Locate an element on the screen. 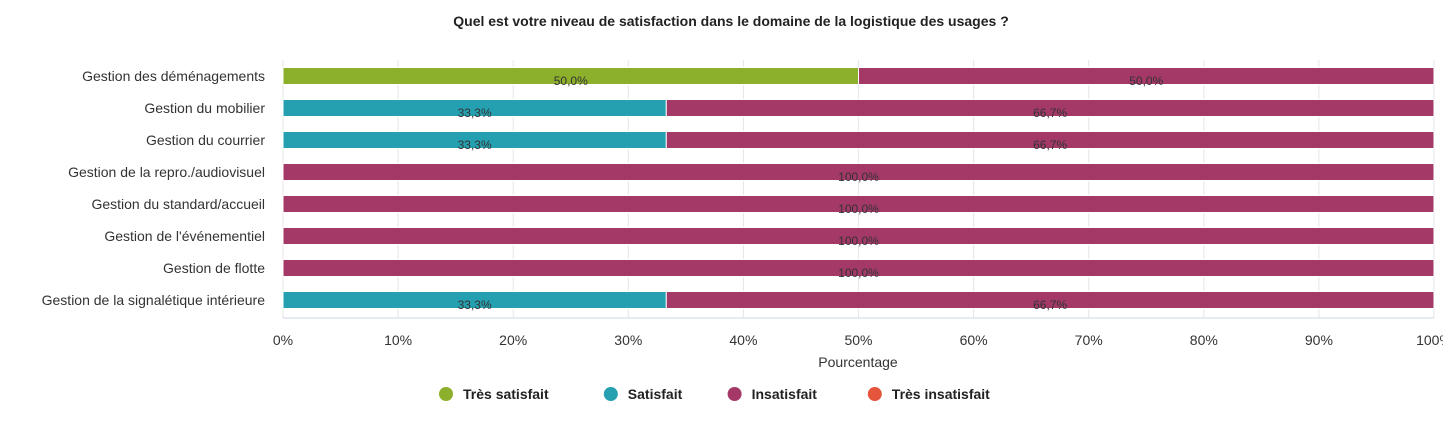  x-tick-label: 50% is located at coordinates (858, 340).